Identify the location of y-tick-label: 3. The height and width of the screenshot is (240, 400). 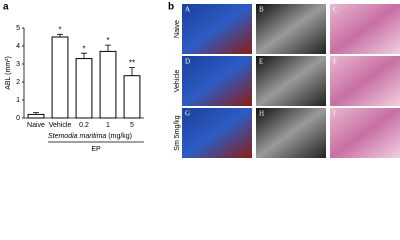
(18, 64).